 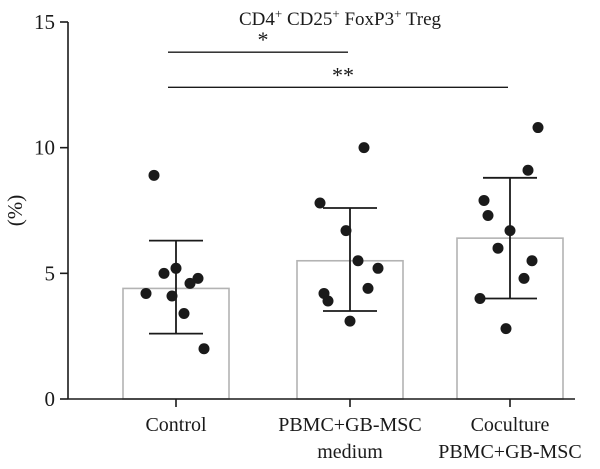 What do you see at coordinates (510, 425) in the screenshot?
I see `x-tick-label: Coculture` at bounding box center [510, 425].